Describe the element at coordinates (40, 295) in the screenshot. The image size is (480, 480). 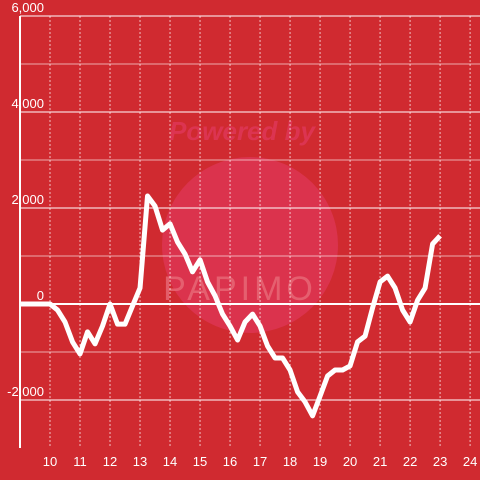
I see `y-tick-label: 0` at that location.